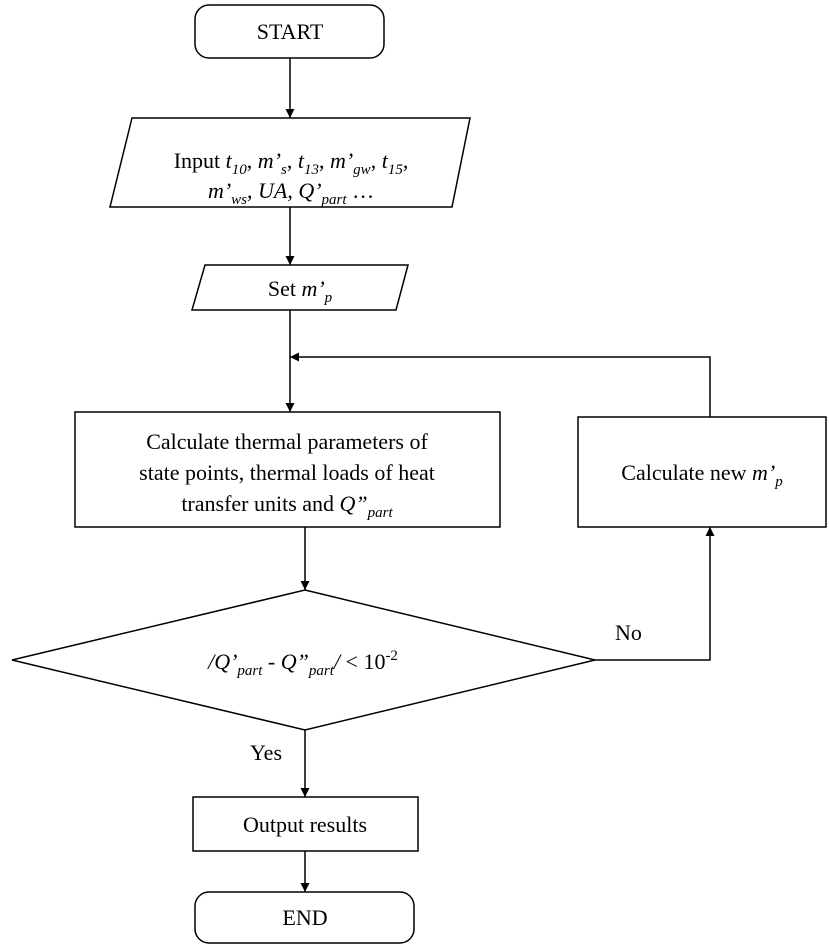 The image size is (829, 948). I want to click on calculate-new-box, so click(702, 472).